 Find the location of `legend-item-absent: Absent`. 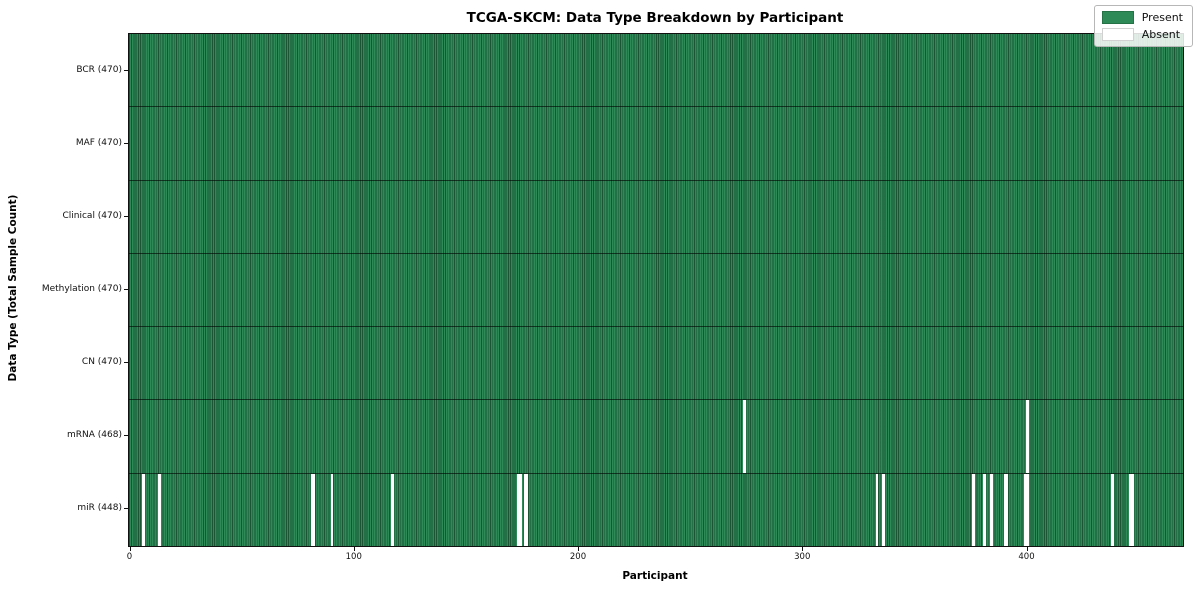

legend-item-absent: Absent is located at coordinates (1142, 34).